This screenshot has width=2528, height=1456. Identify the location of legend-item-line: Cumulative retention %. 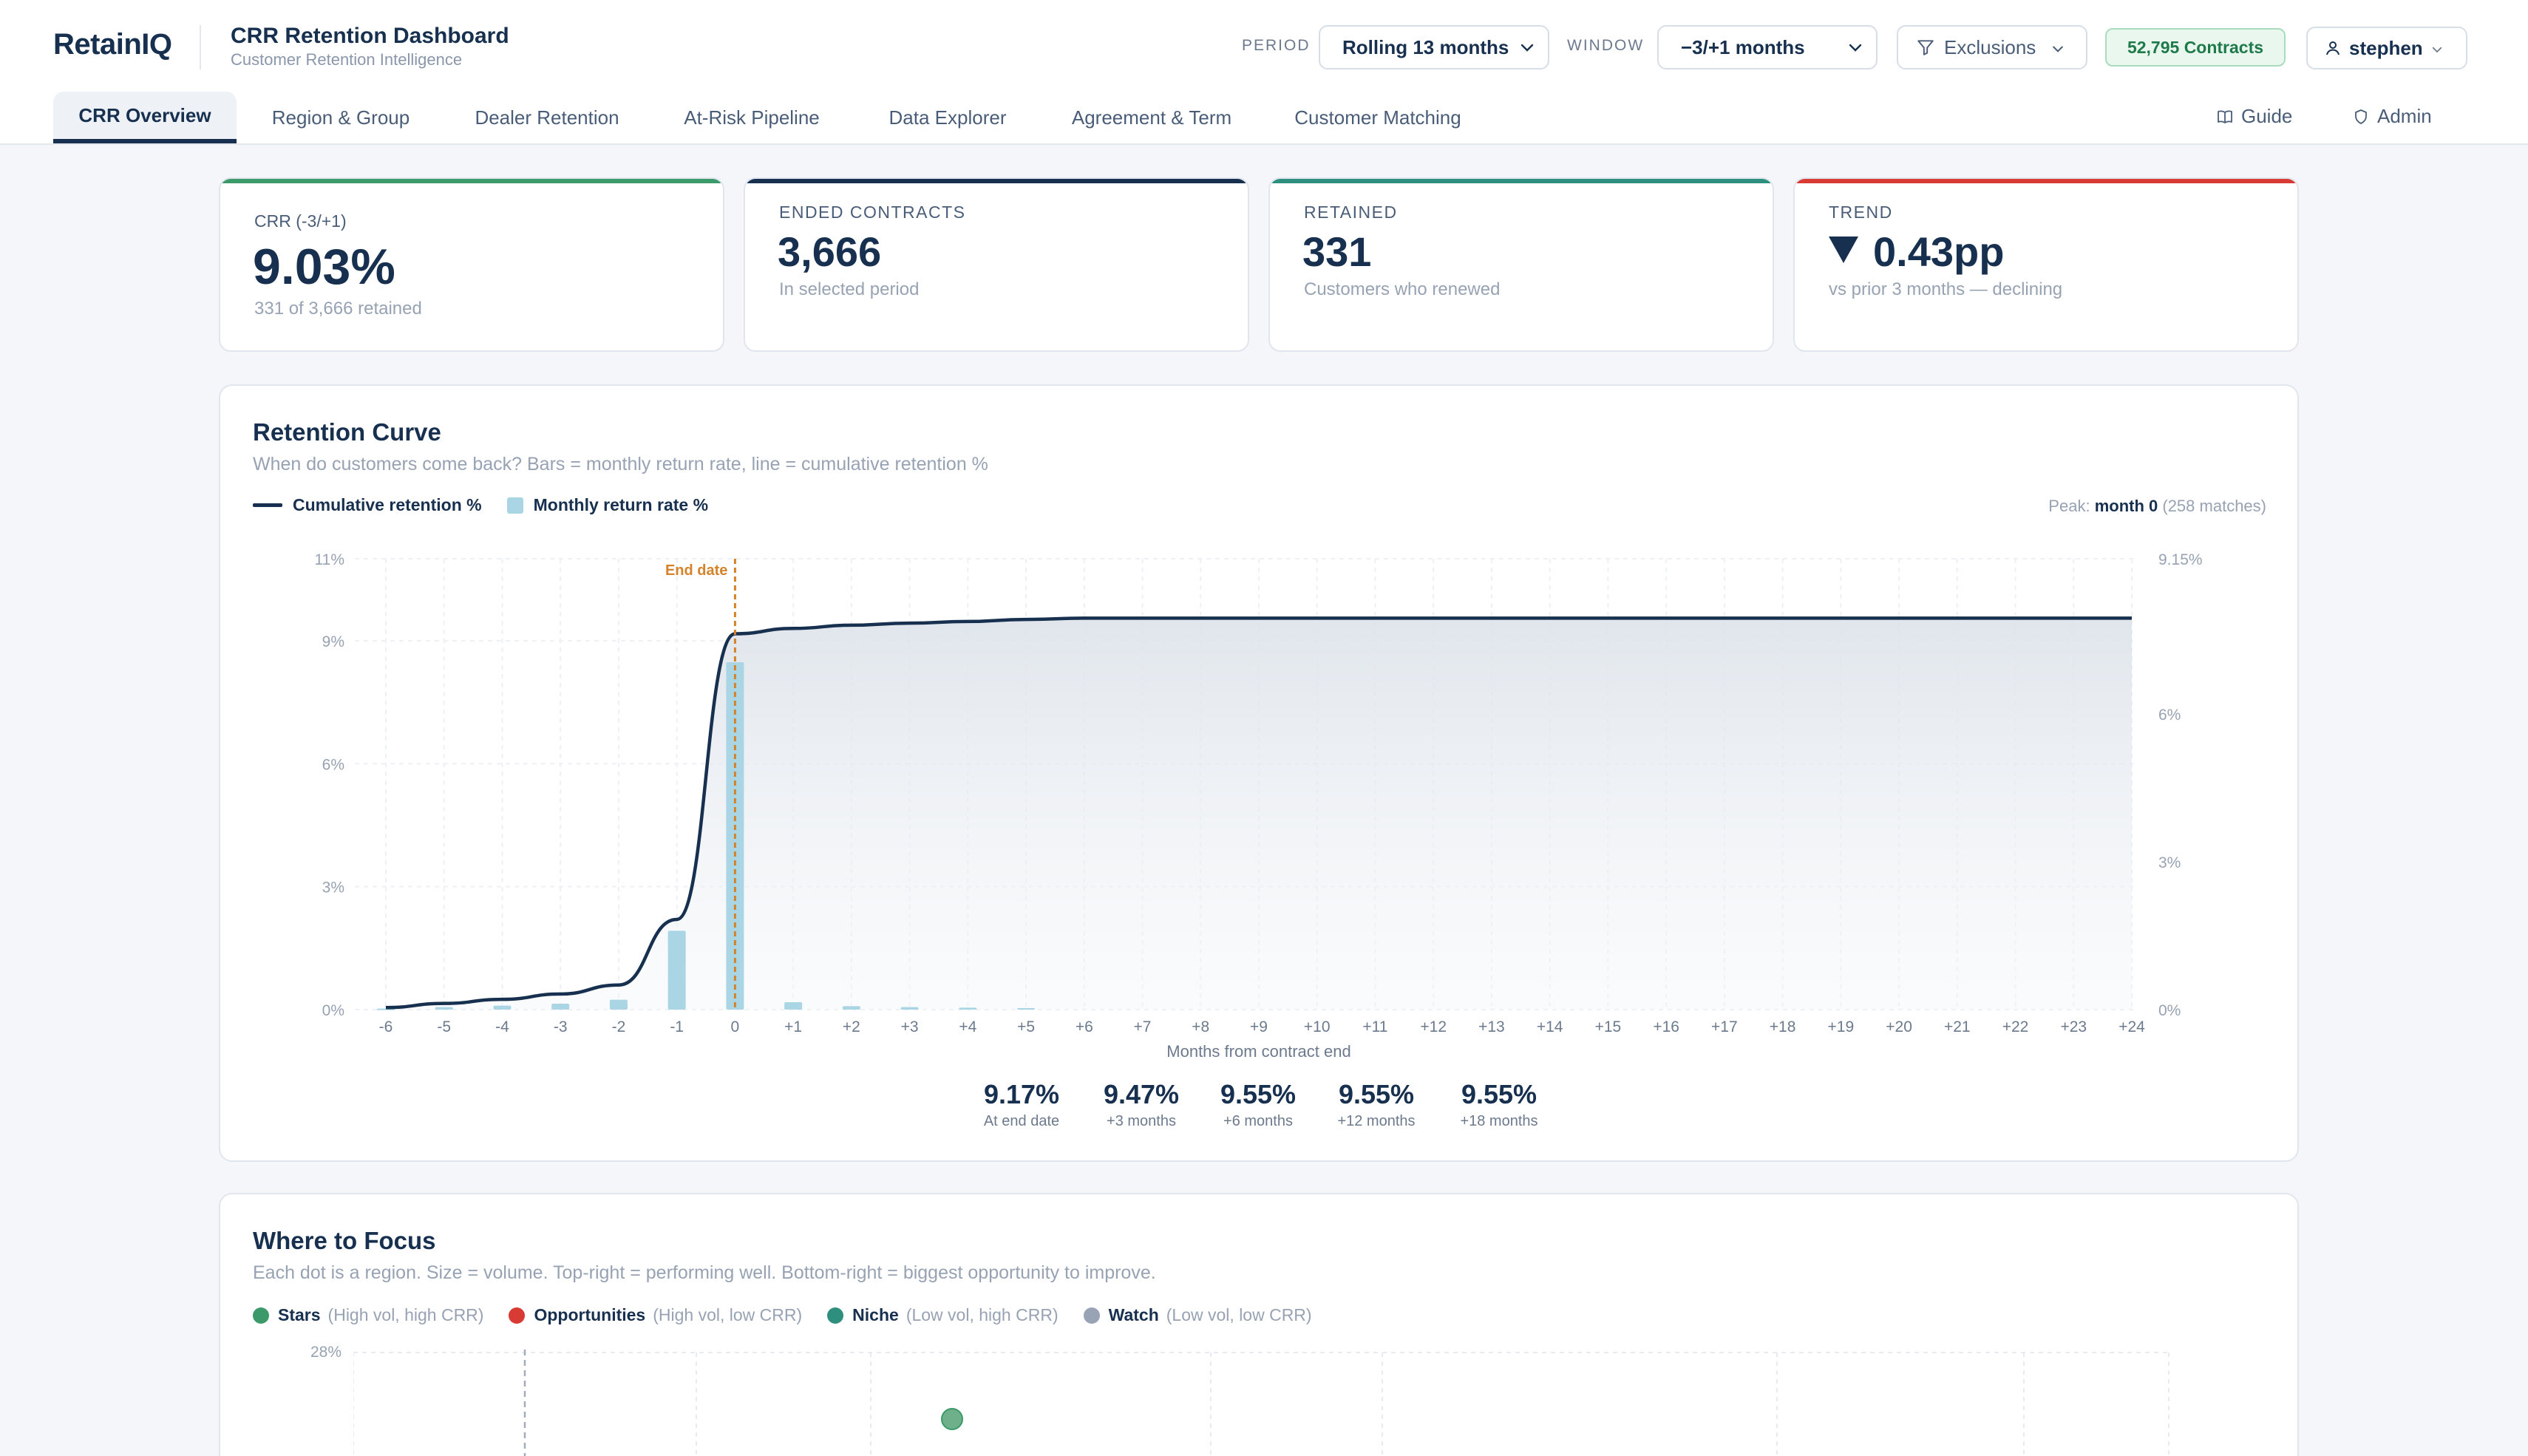
(367, 505).